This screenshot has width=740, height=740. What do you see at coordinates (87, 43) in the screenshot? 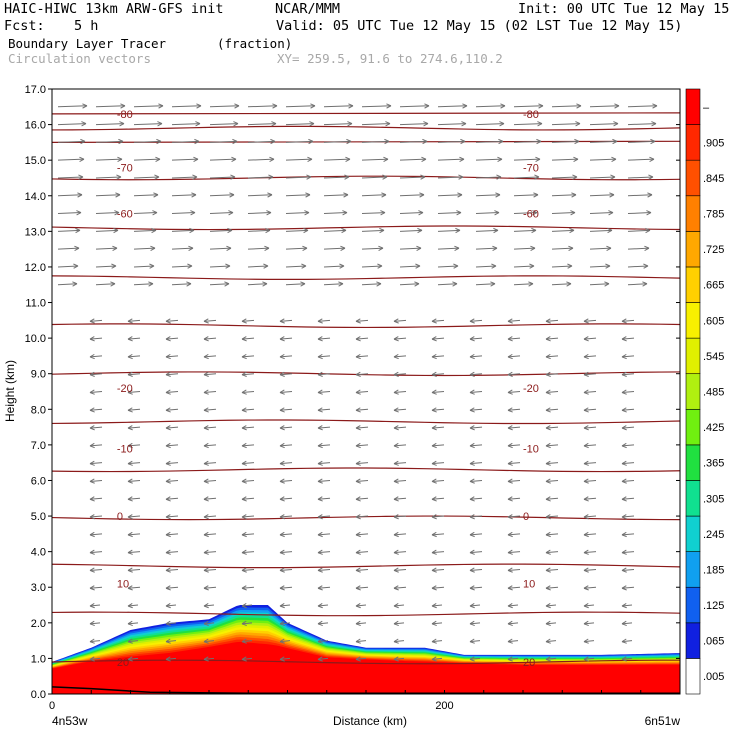
I see `field-name: Boundary Layer Tracer` at bounding box center [87, 43].